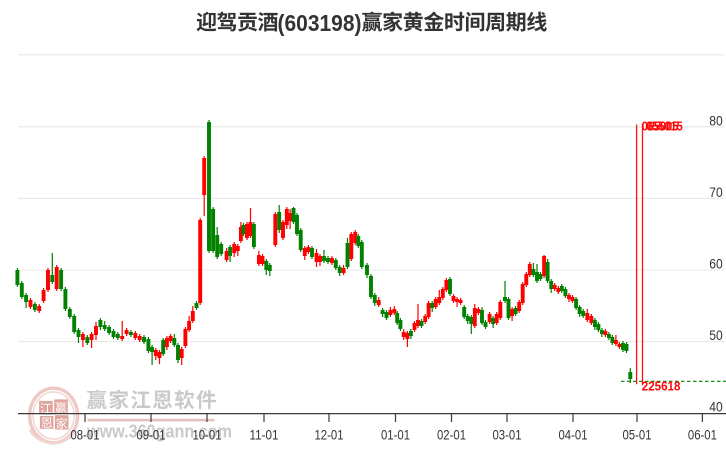 The height and width of the screenshot is (455, 726). What do you see at coordinates (660, 126) in the screenshot?
I see `svg-text: 065005` at bounding box center [660, 126].